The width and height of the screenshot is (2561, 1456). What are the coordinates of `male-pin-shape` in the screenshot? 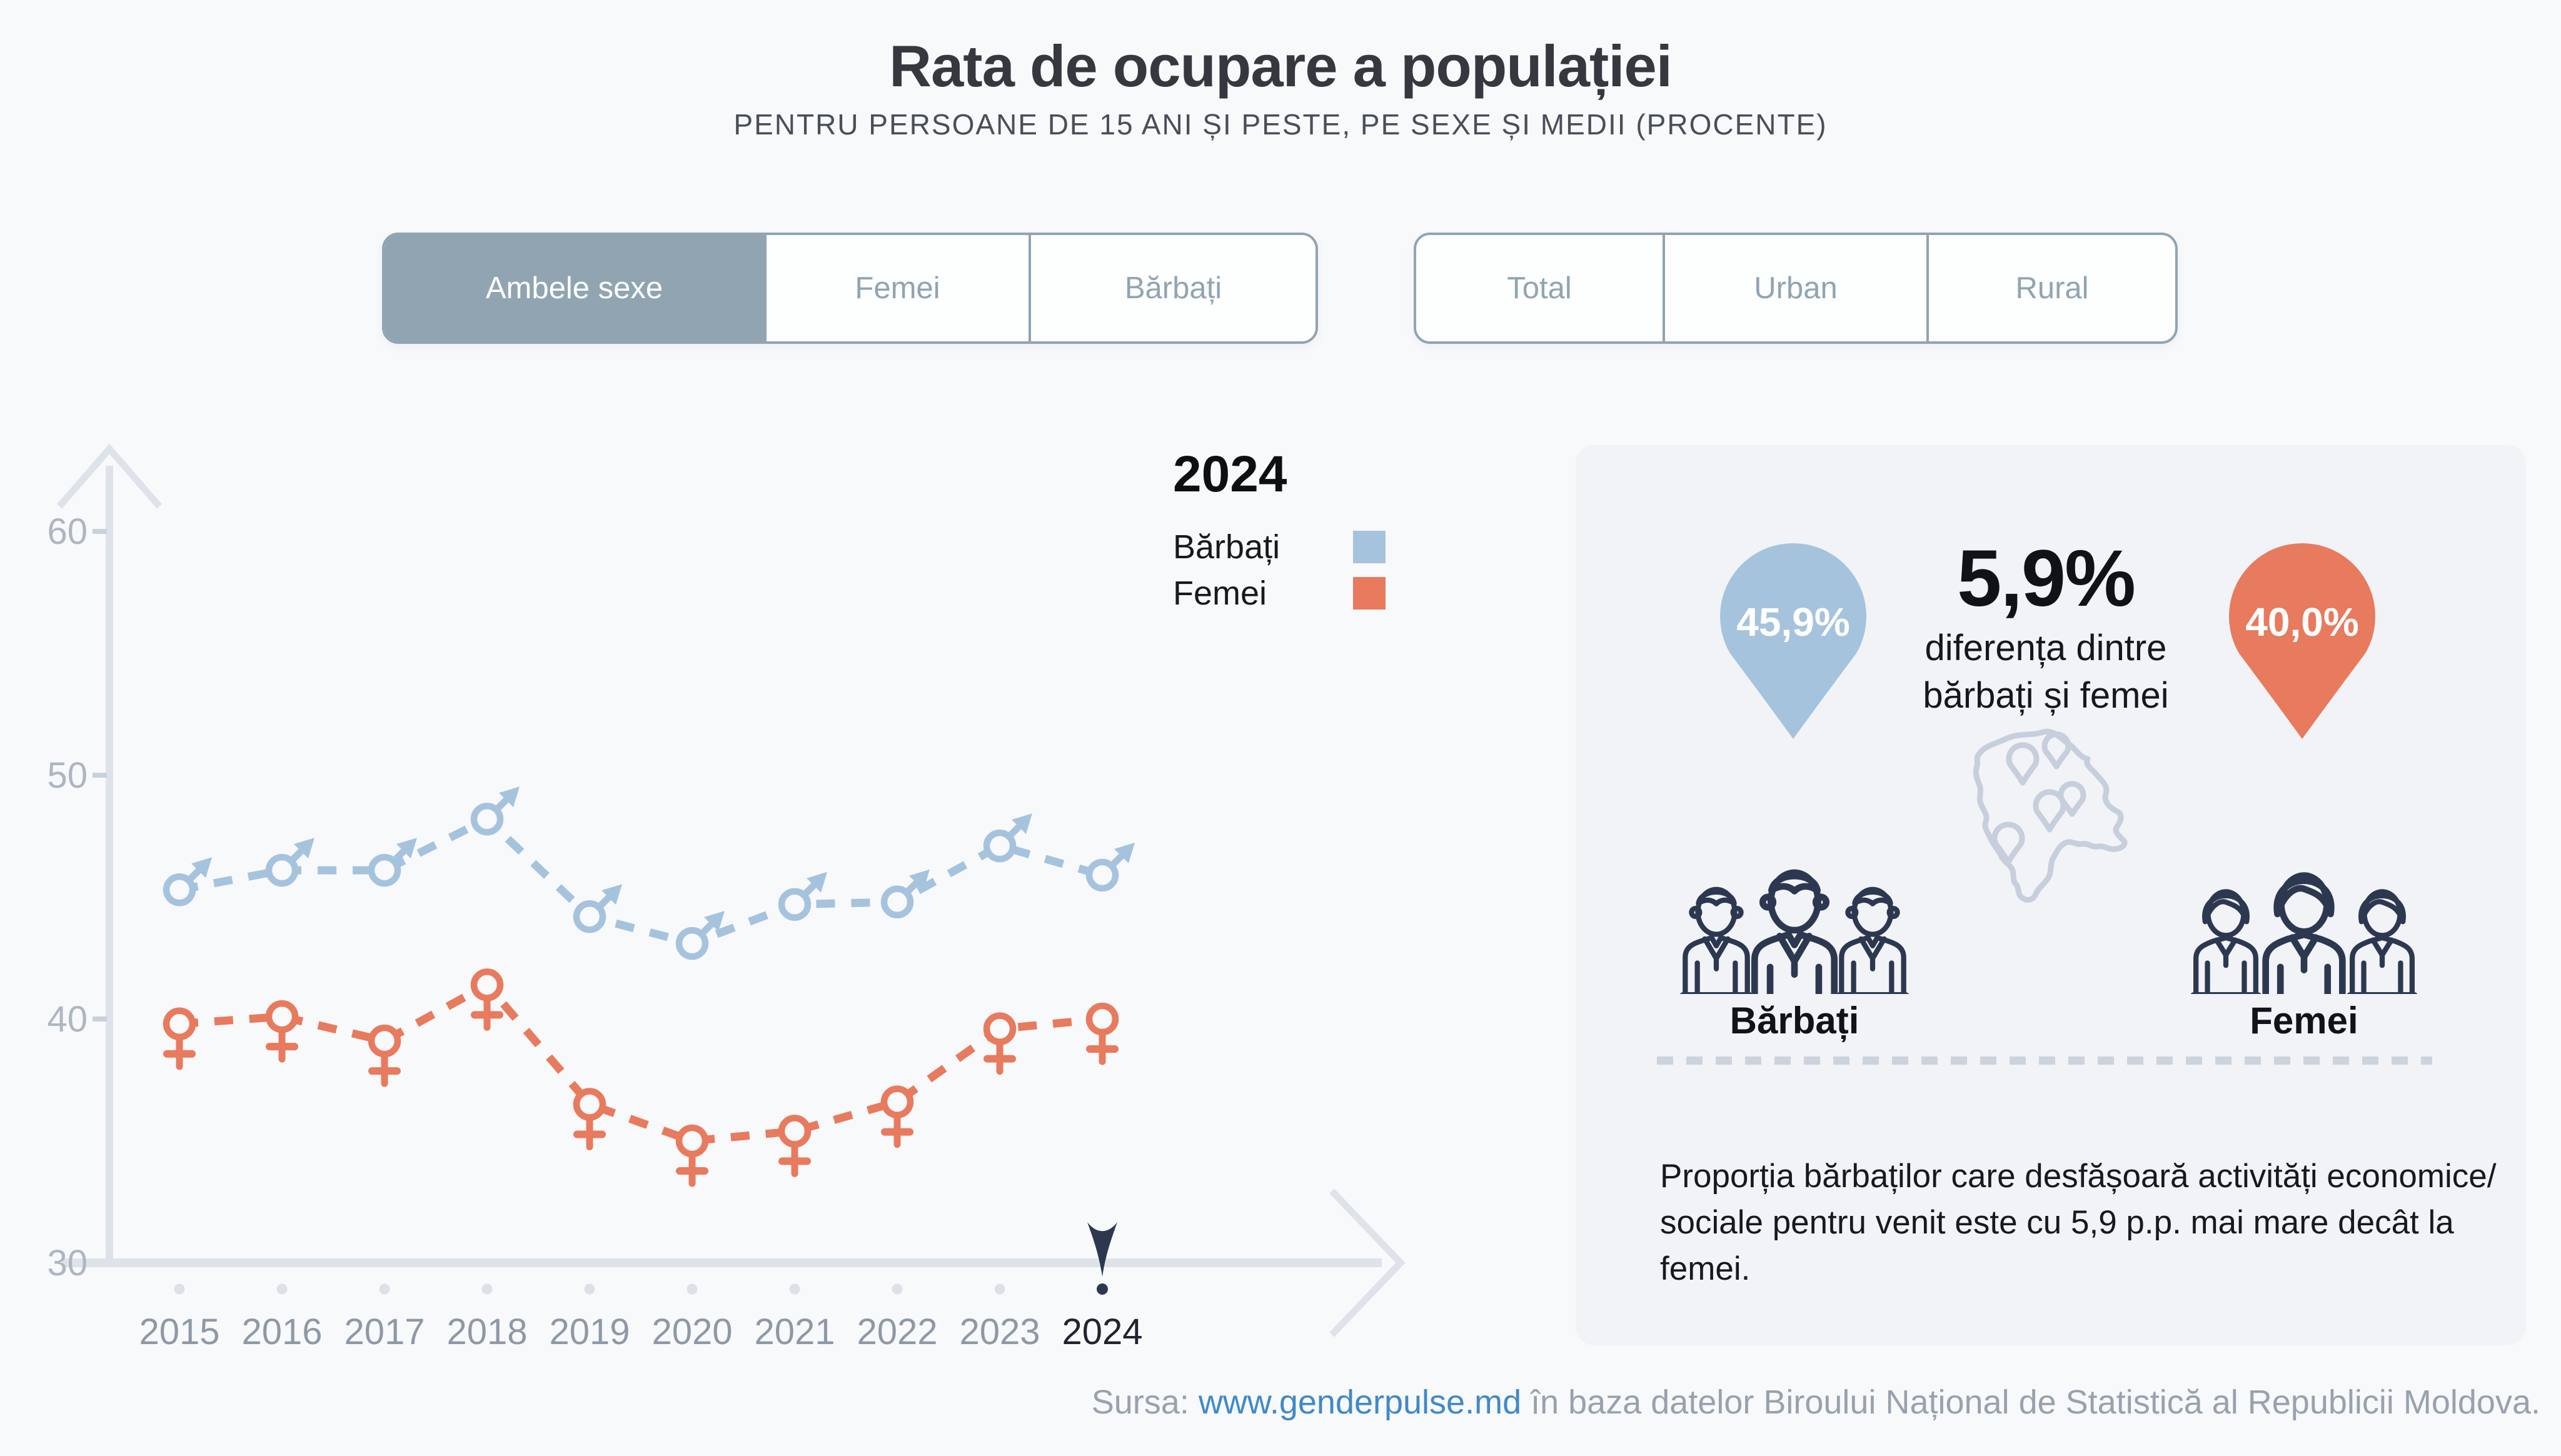 It's located at (1793, 641).